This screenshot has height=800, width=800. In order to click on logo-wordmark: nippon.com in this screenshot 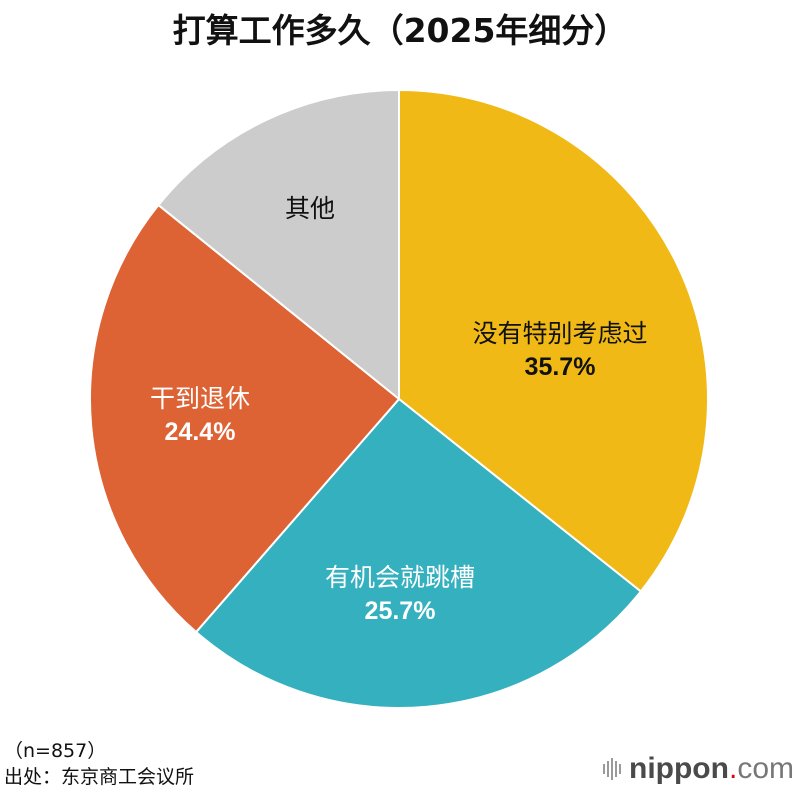, I will do `click(711, 768)`.